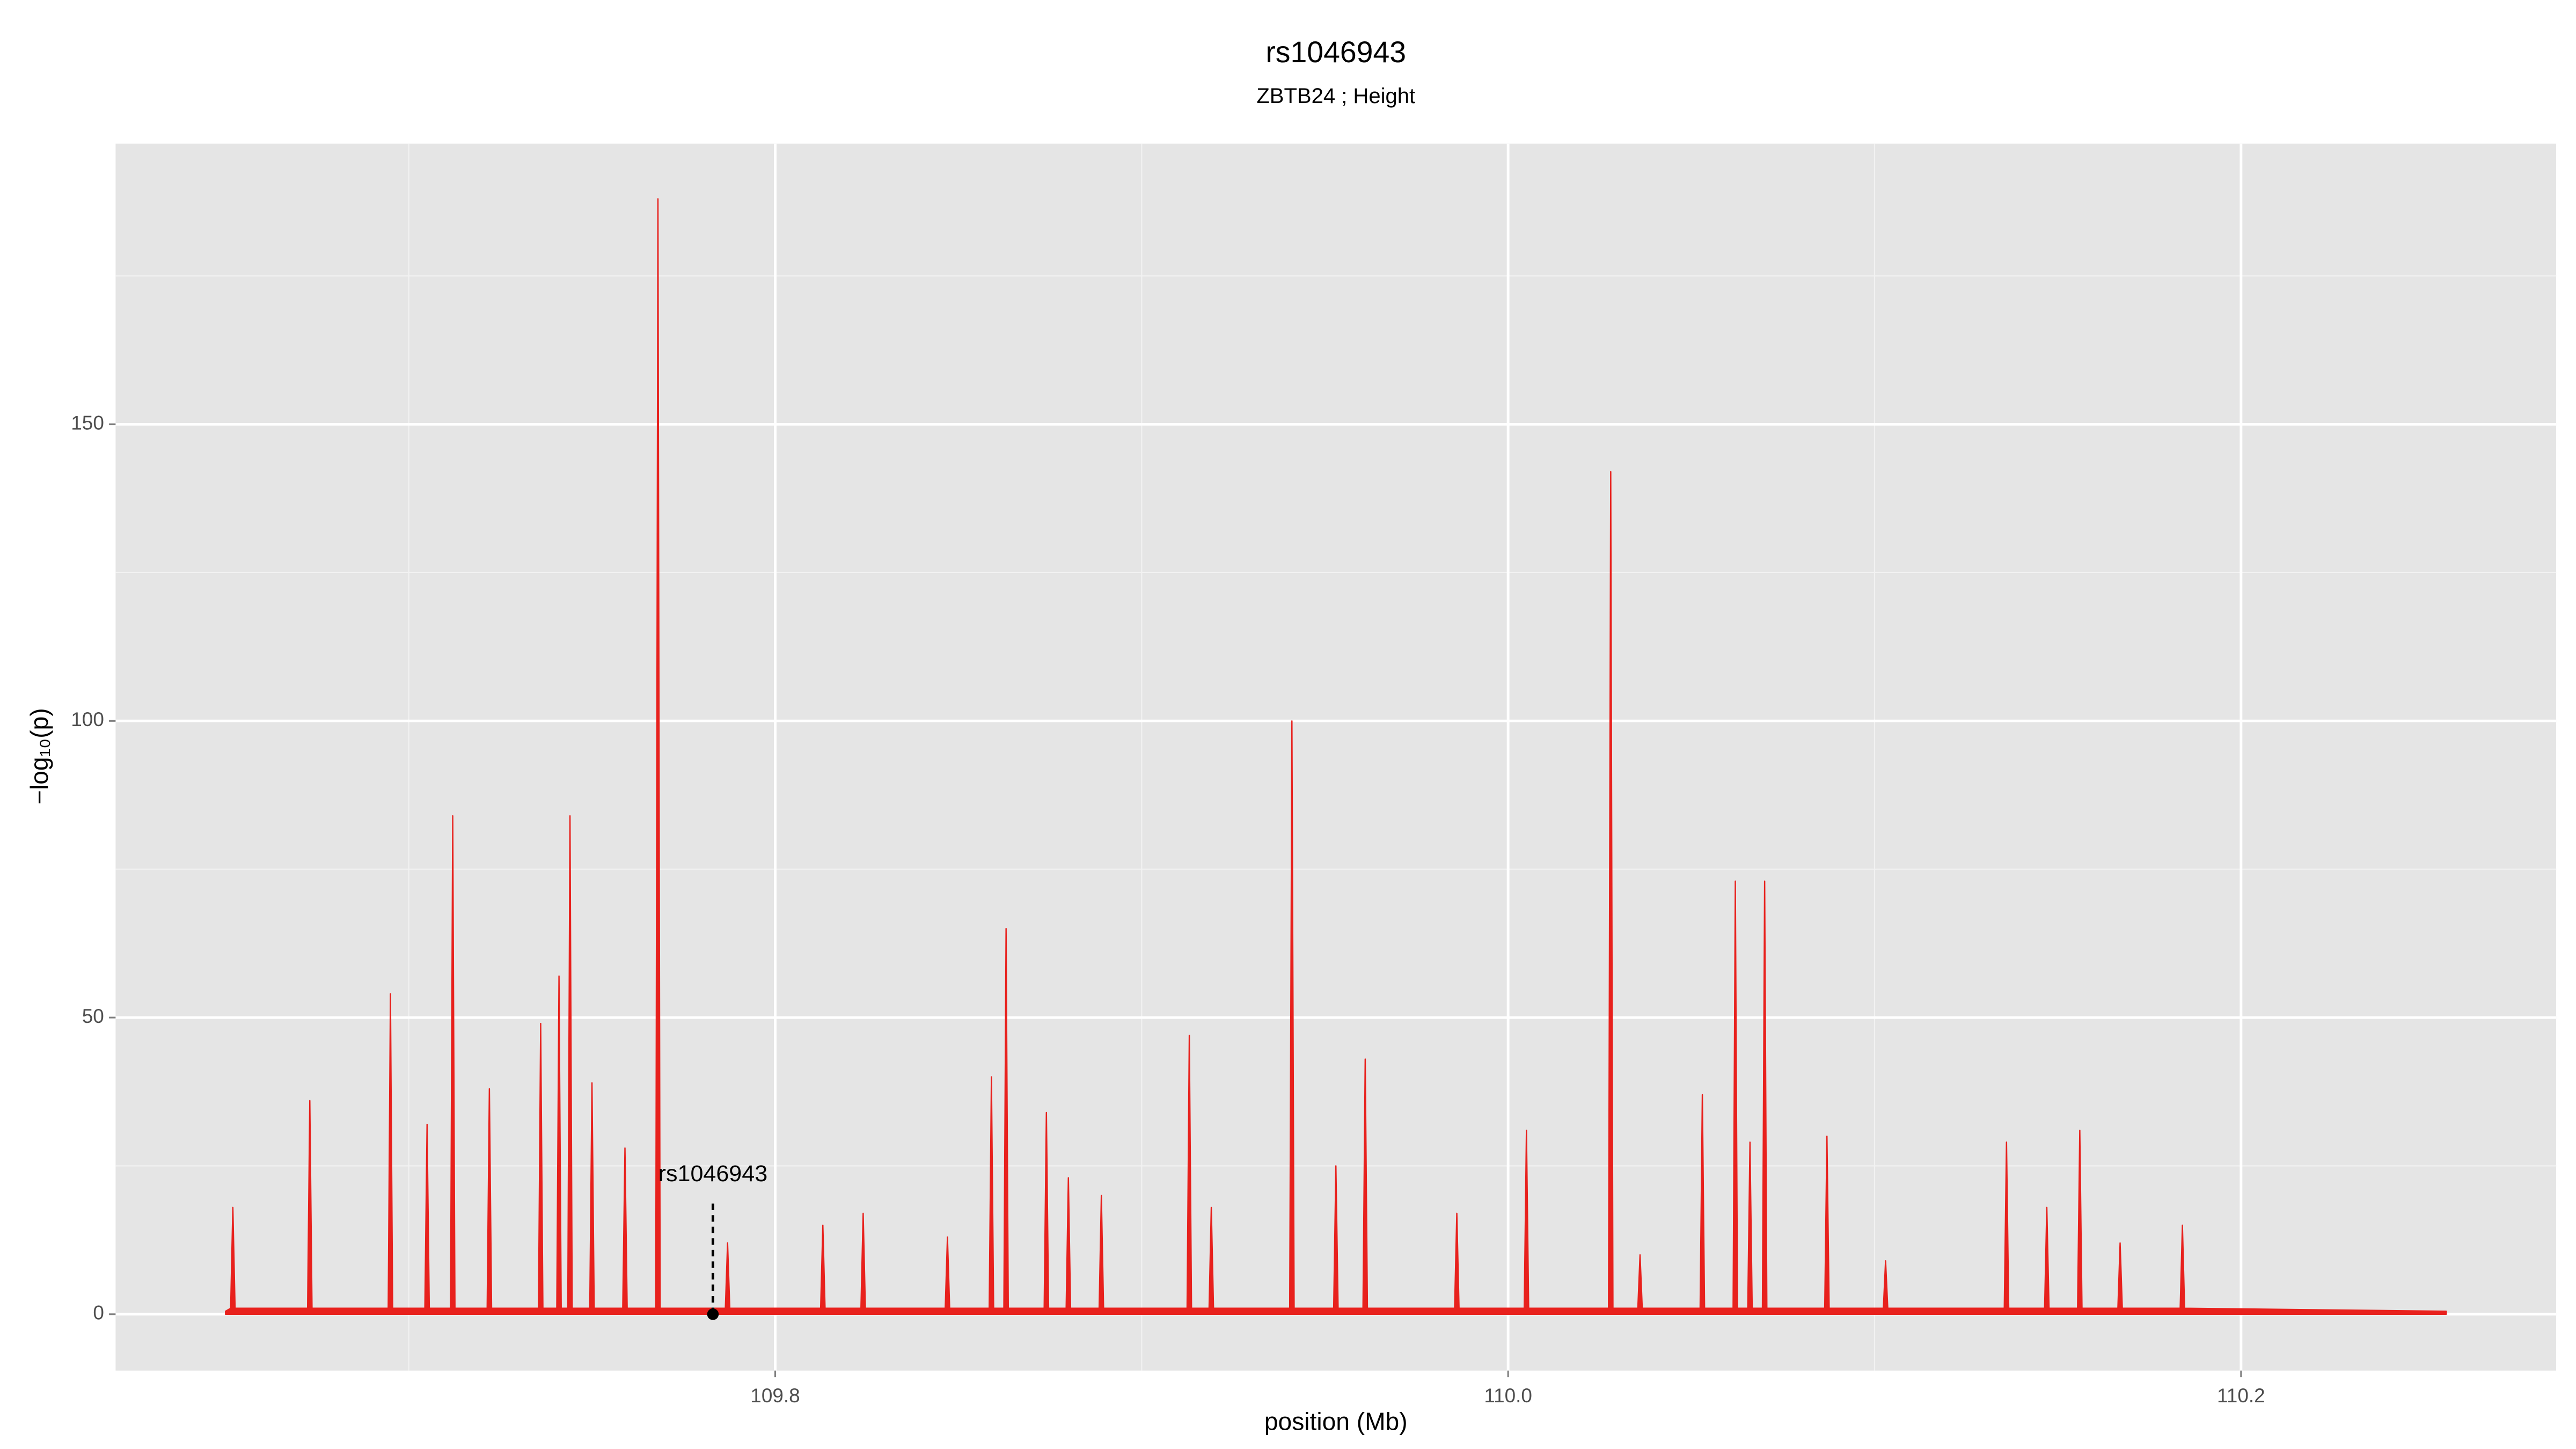  What do you see at coordinates (39, 756) in the screenshot?
I see `y-axis-label: −log₁₀(p)` at bounding box center [39, 756].